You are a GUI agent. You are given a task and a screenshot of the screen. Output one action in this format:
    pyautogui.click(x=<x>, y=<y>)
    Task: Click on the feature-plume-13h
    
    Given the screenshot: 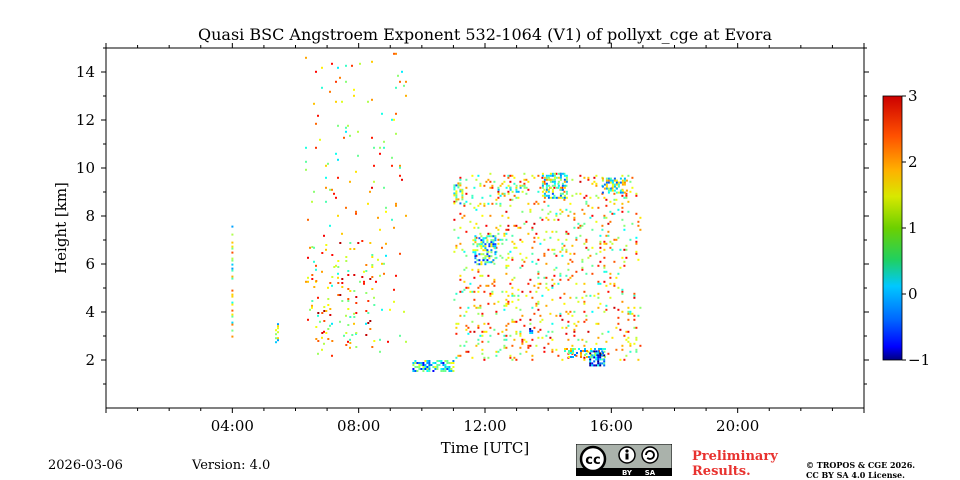 What is the action you would take?
    pyautogui.click(x=512, y=190)
    